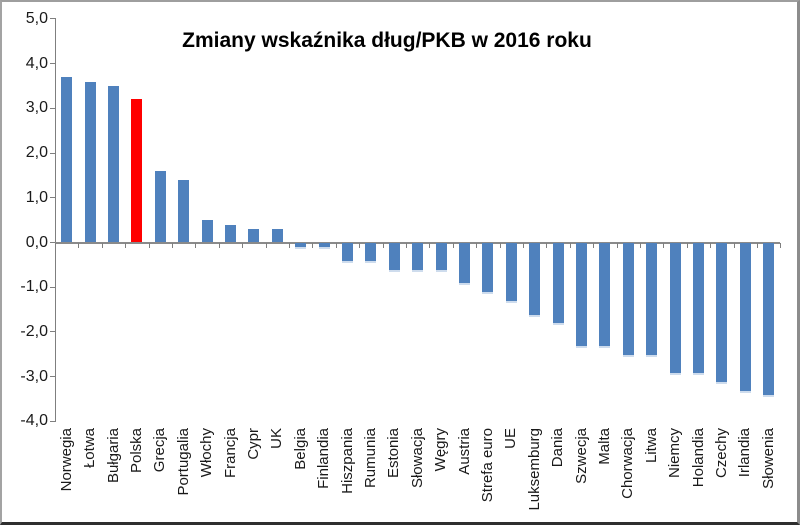  I want to click on x-axis-label: Słowacja, so click(417, 458).